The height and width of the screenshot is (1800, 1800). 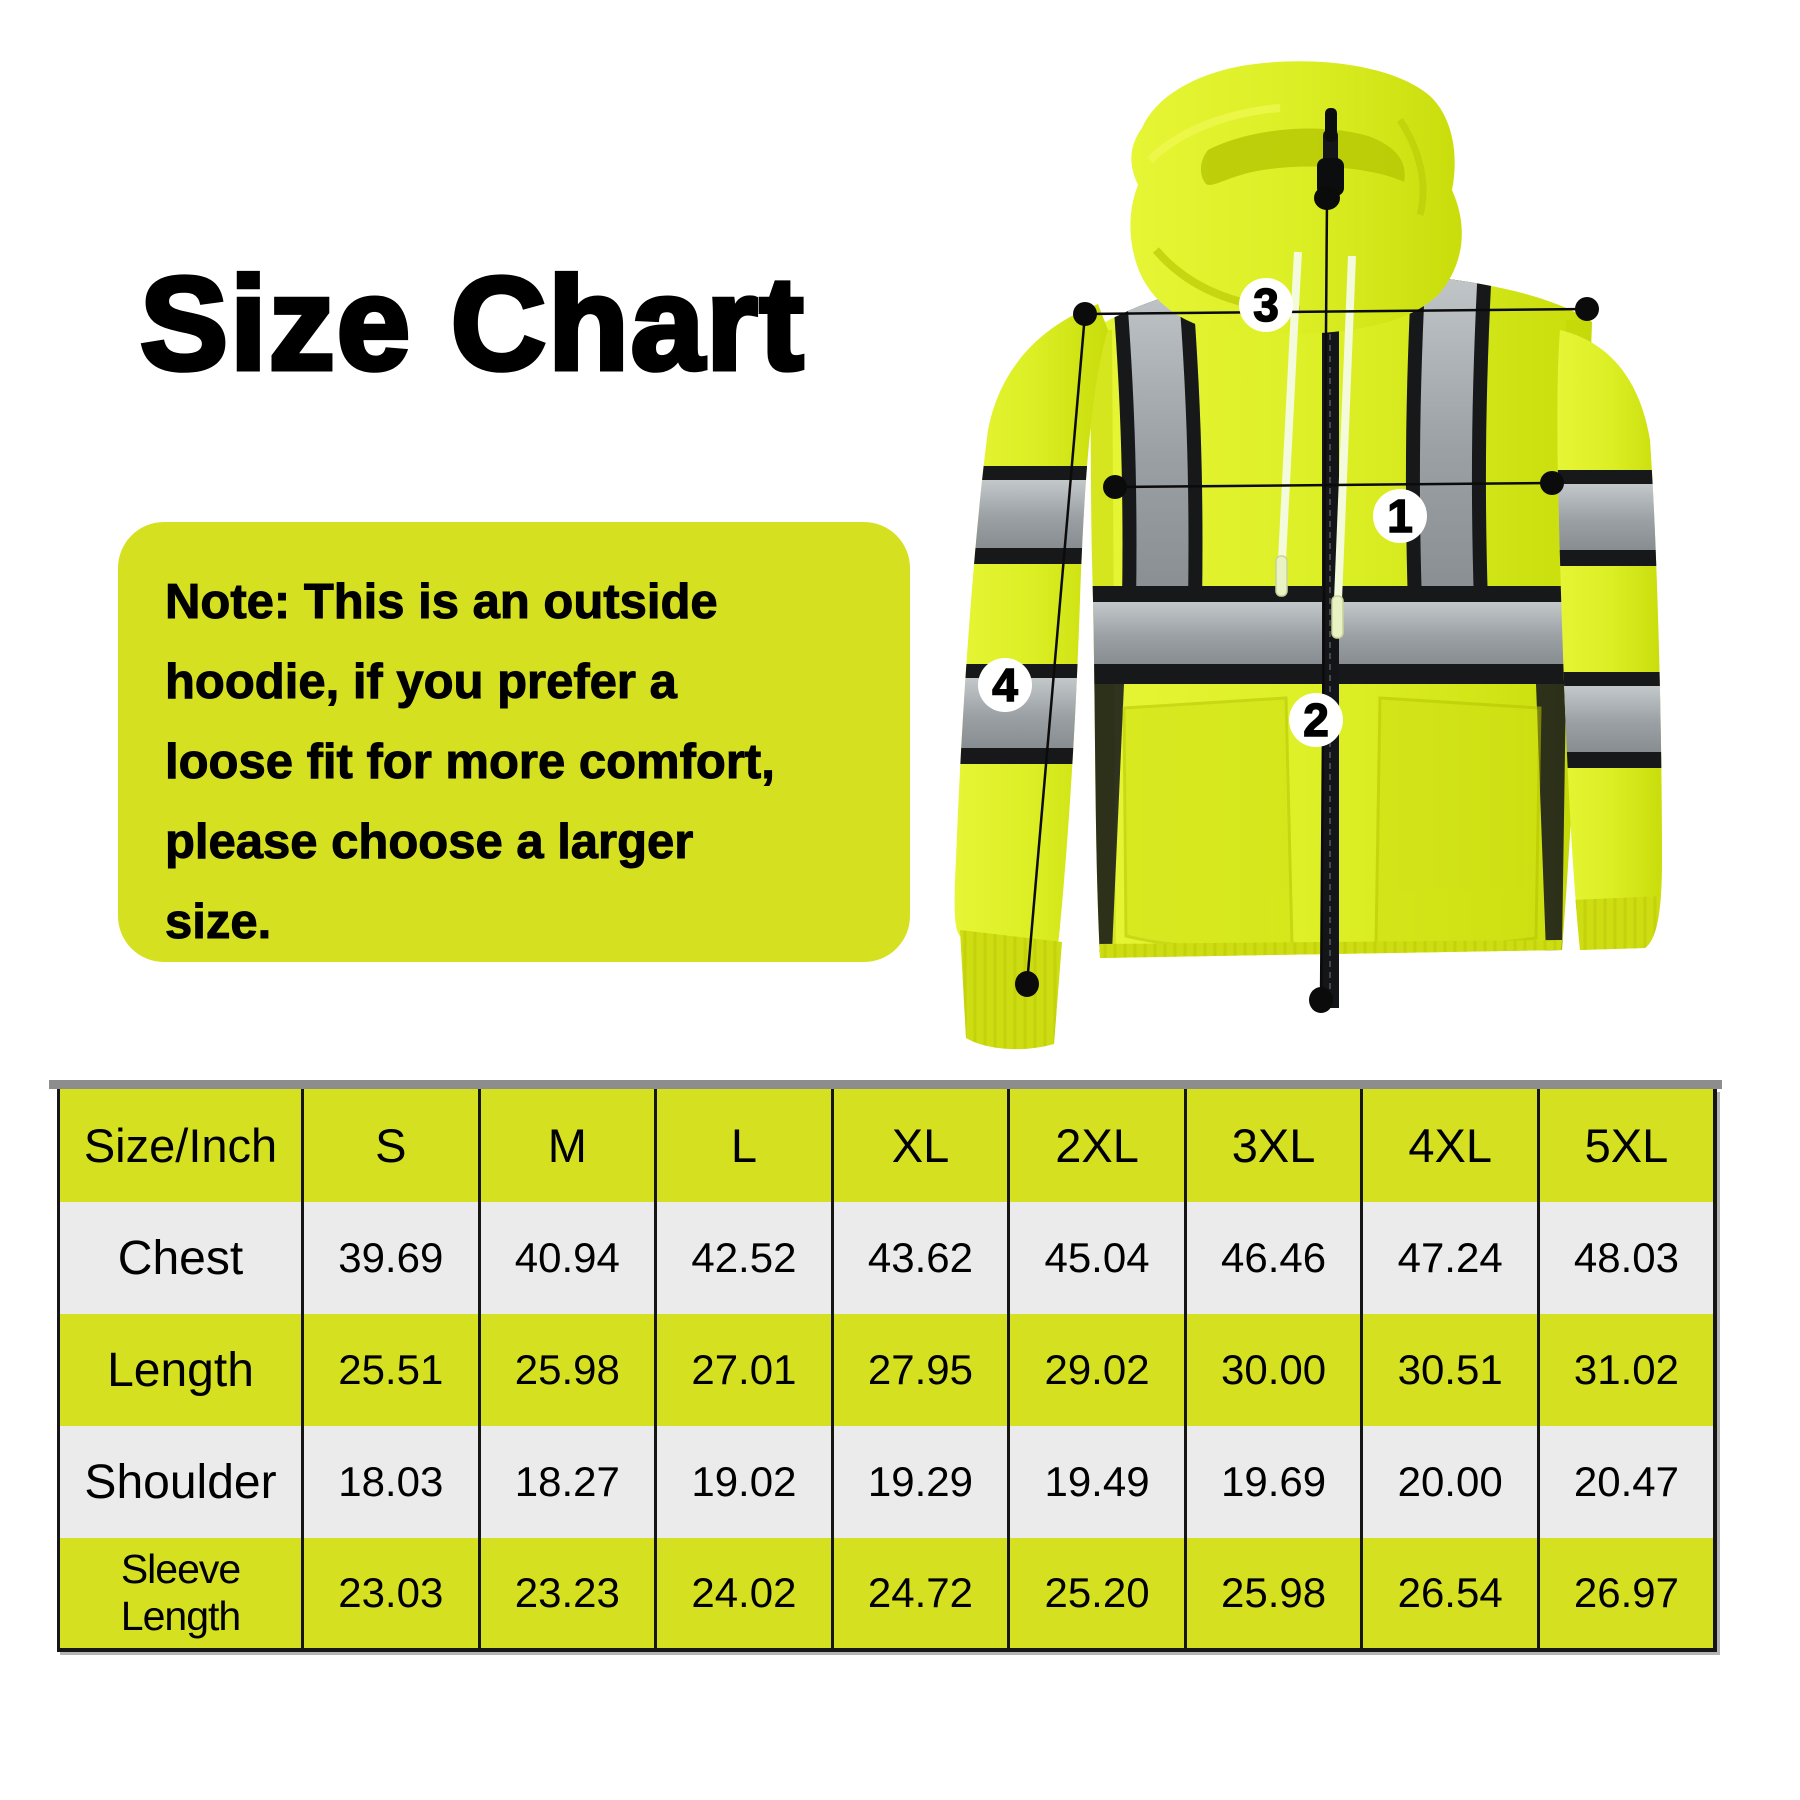 I want to click on marker-3-badge: 3, so click(x=1266, y=305).